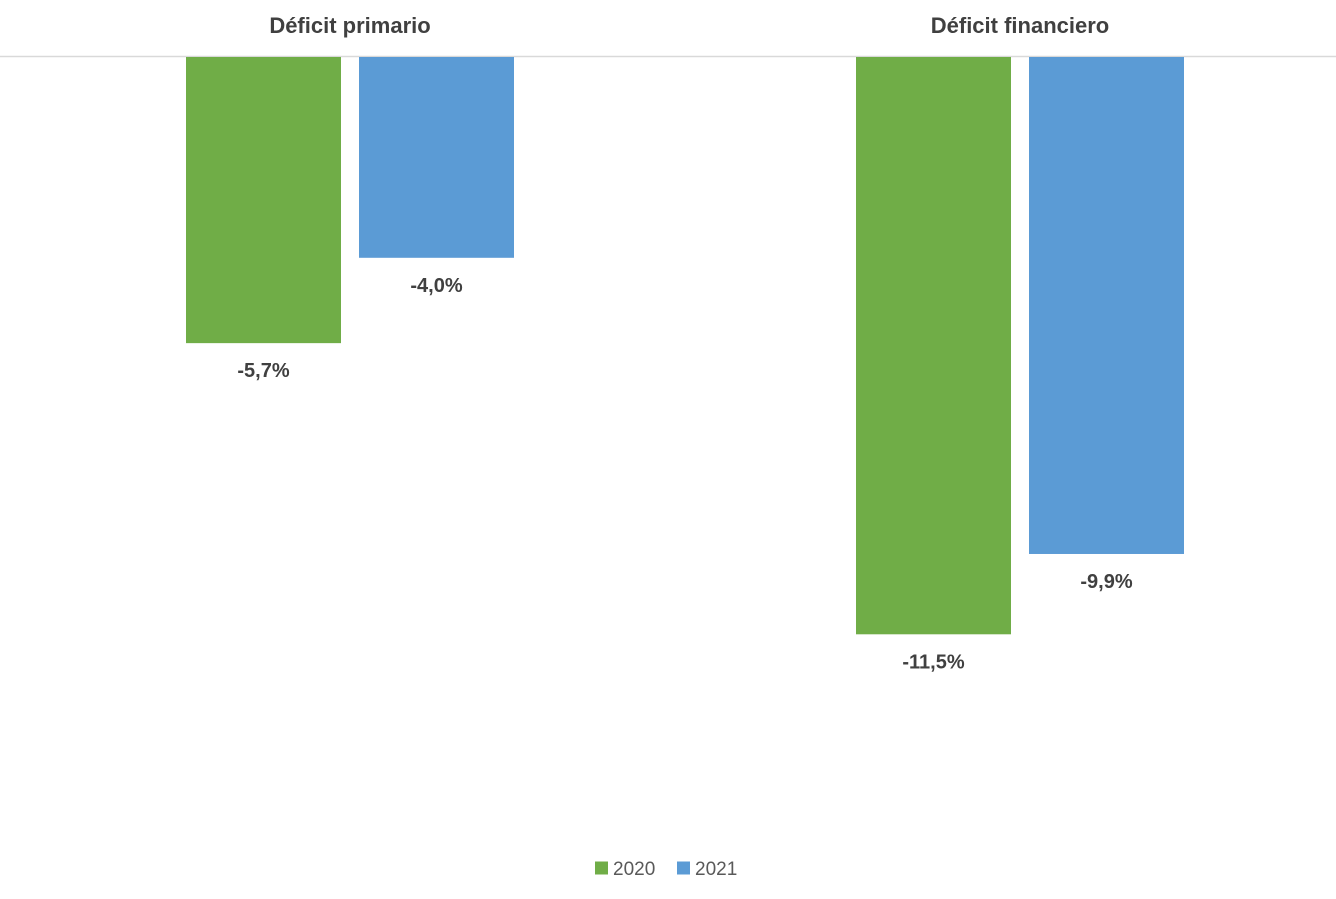 This screenshot has width=1336, height=899. What do you see at coordinates (263, 371) in the screenshot?
I see `data-label: -5,7%` at bounding box center [263, 371].